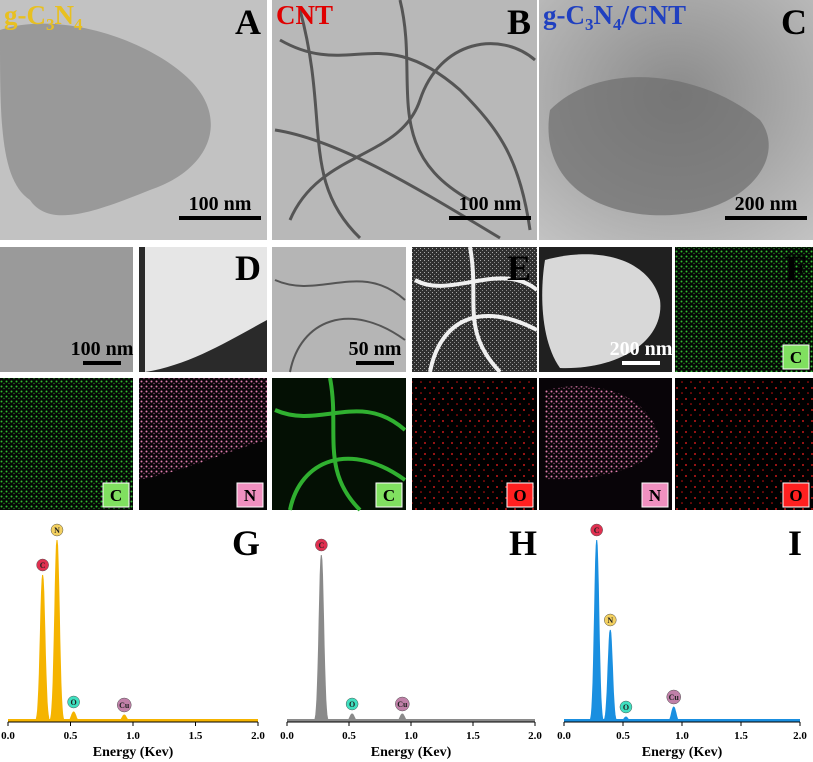  I want to click on panel-letter: I, so click(795, 543).